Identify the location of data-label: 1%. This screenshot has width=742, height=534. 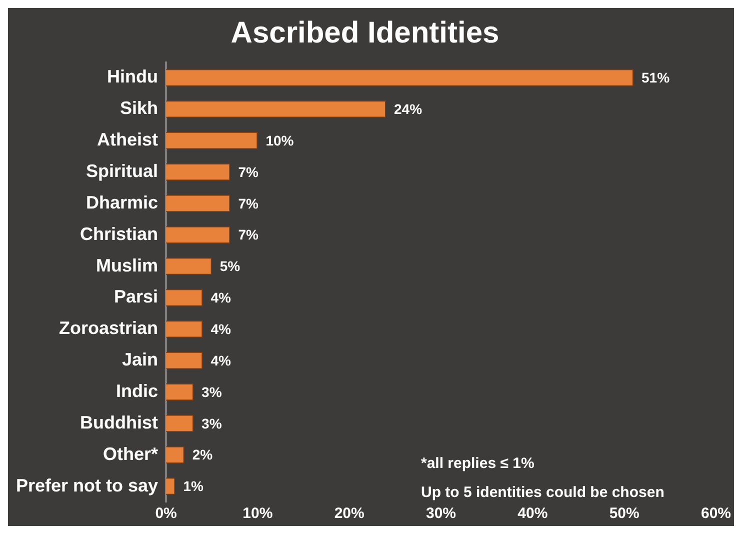
(193, 486).